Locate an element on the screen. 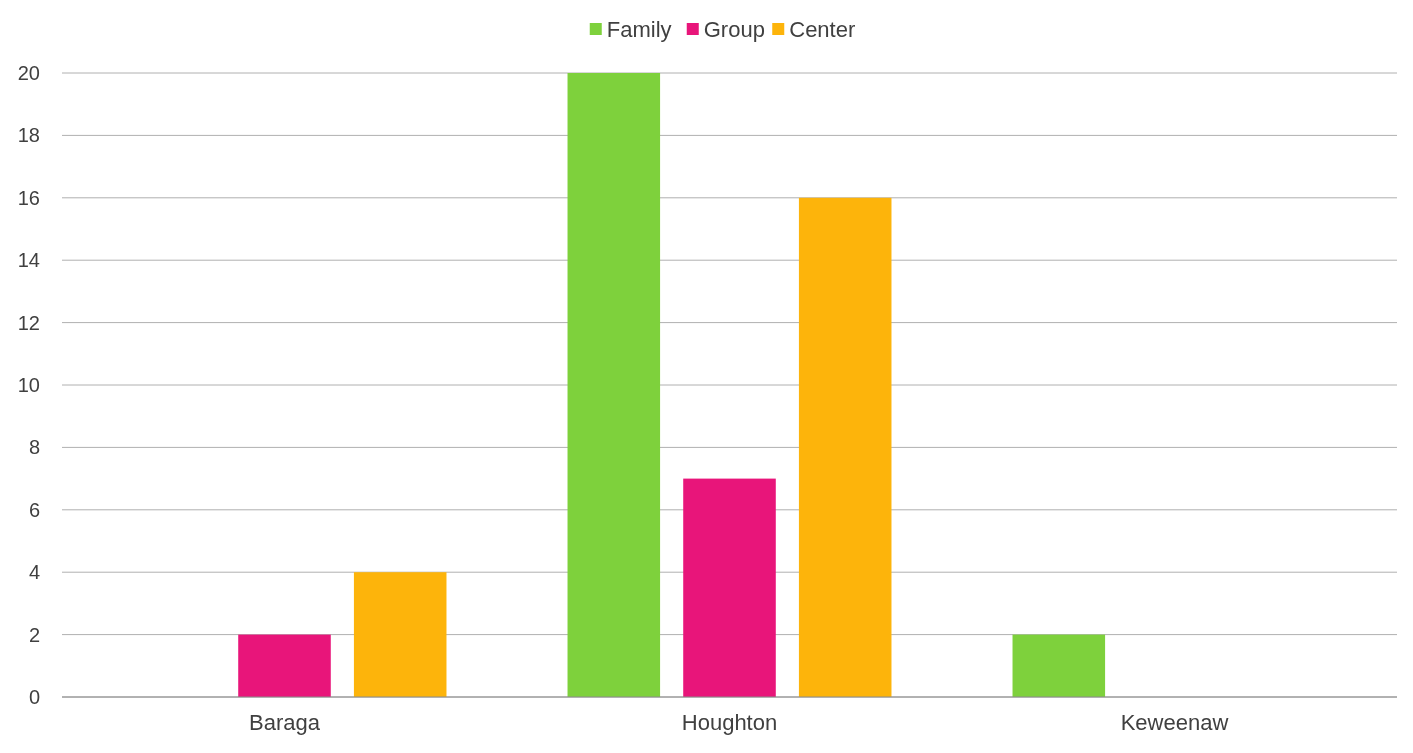 This screenshot has width=1413, height=753. y-tick-label: 0 is located at coordinates (34, 697).